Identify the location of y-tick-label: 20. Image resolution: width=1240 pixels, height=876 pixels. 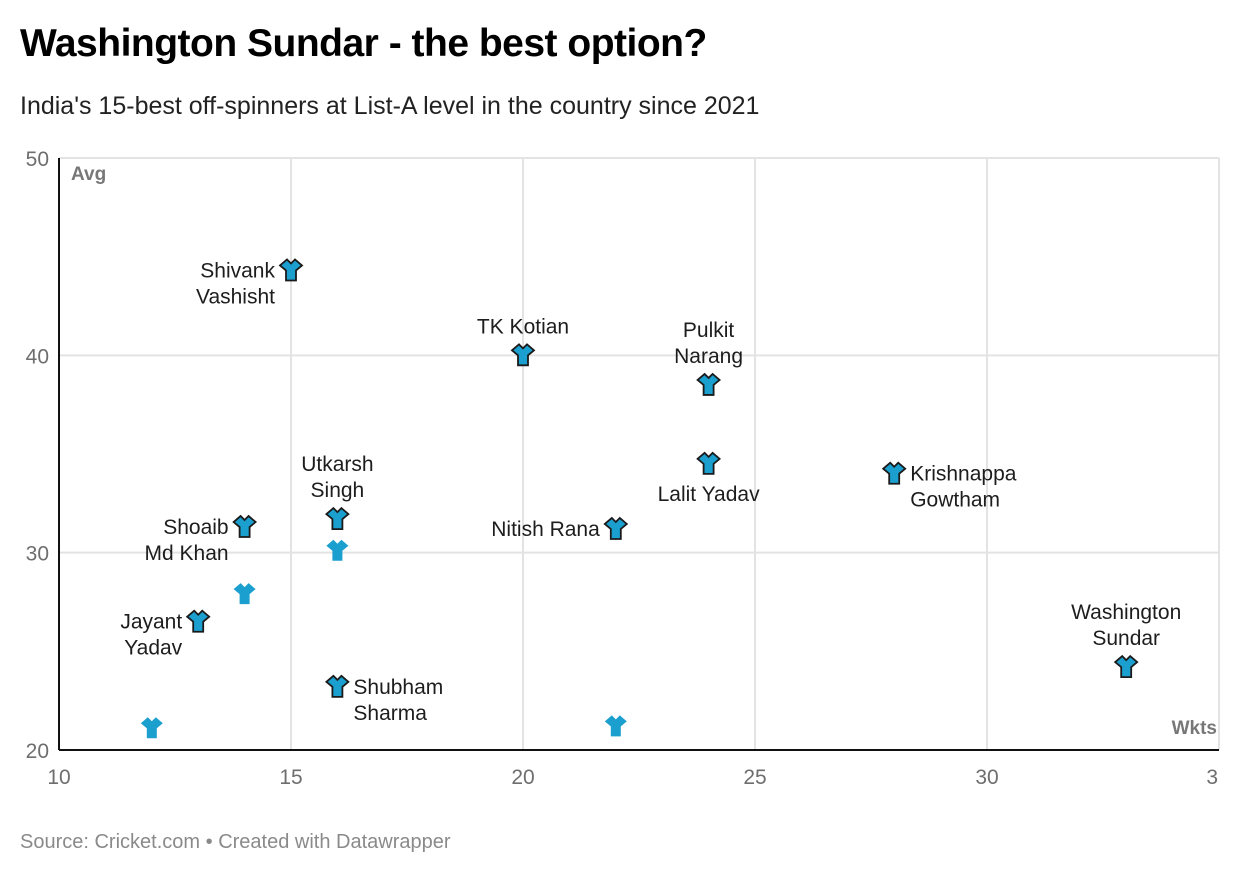
(37, 751).